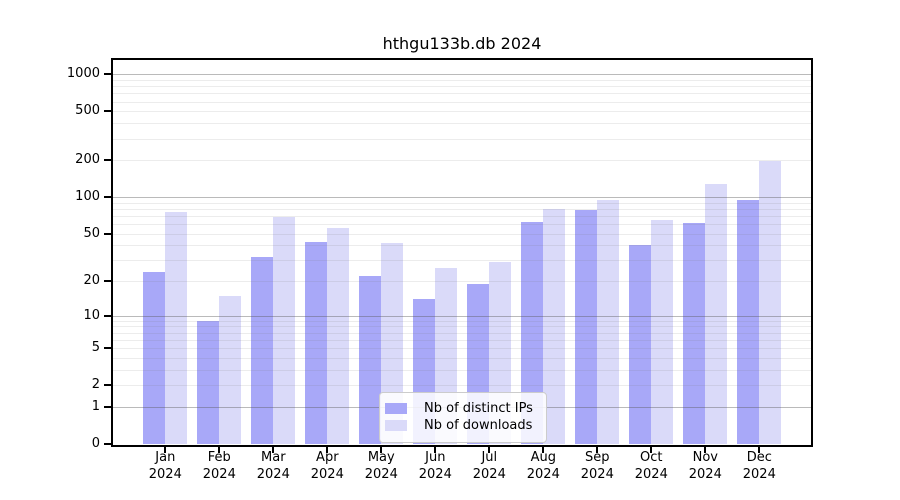 This screenshot has height=500, width=900. What do you see at coordinates (381, 457) in the screenshot?
I see `month-label: May` at bounding box center [381, 457].